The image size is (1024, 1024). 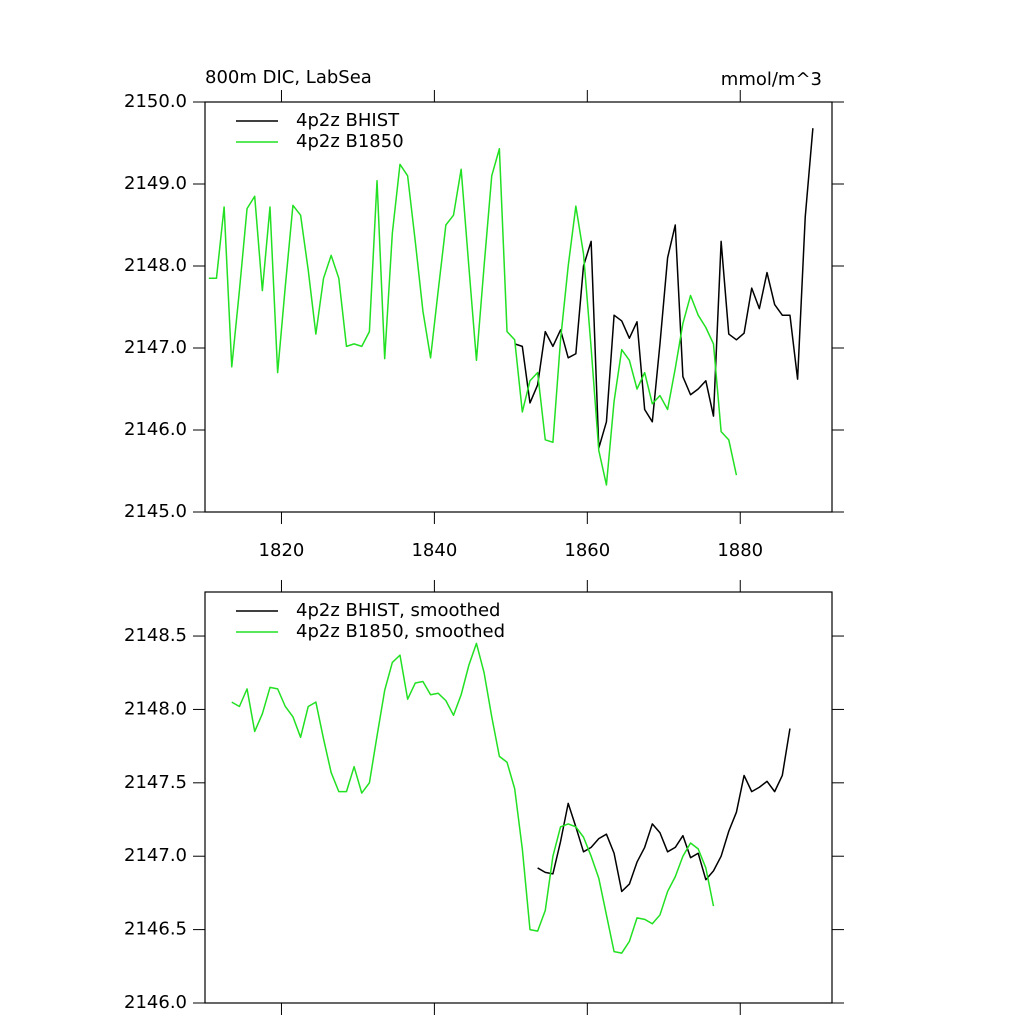 What do you see at coordinates (155, 183) in the screenshot?
I see `y-tick-label: 2149.0` at bounding box center [155, 183].